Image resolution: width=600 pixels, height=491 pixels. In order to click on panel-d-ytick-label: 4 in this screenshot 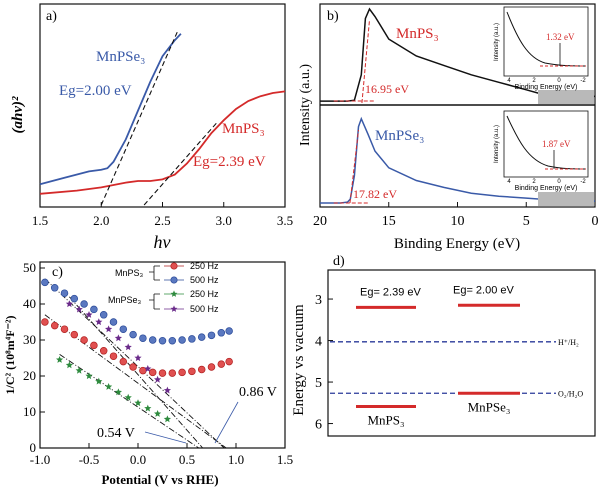, I will do `click(318, 342)`.